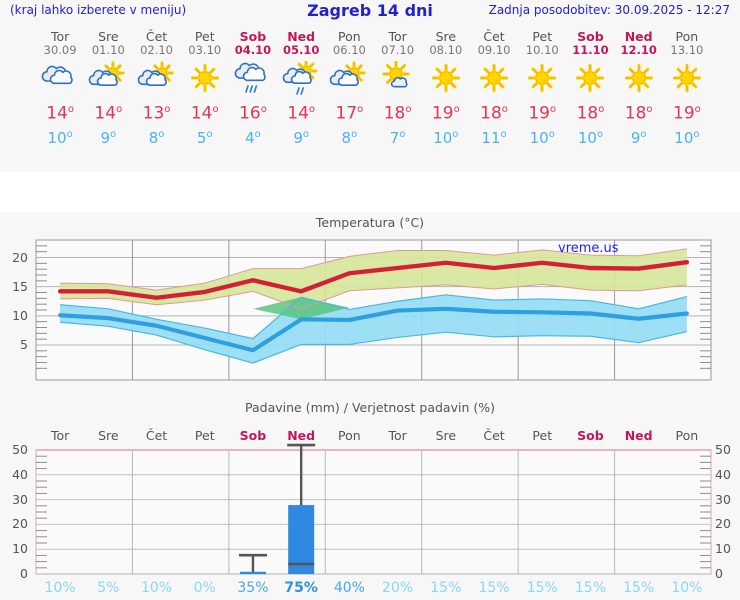 Image resolution: width=740 pixels, height=600 pixels. I want to click on day-column-10: Čet 09.10 18o 11o, so click(494, 85).